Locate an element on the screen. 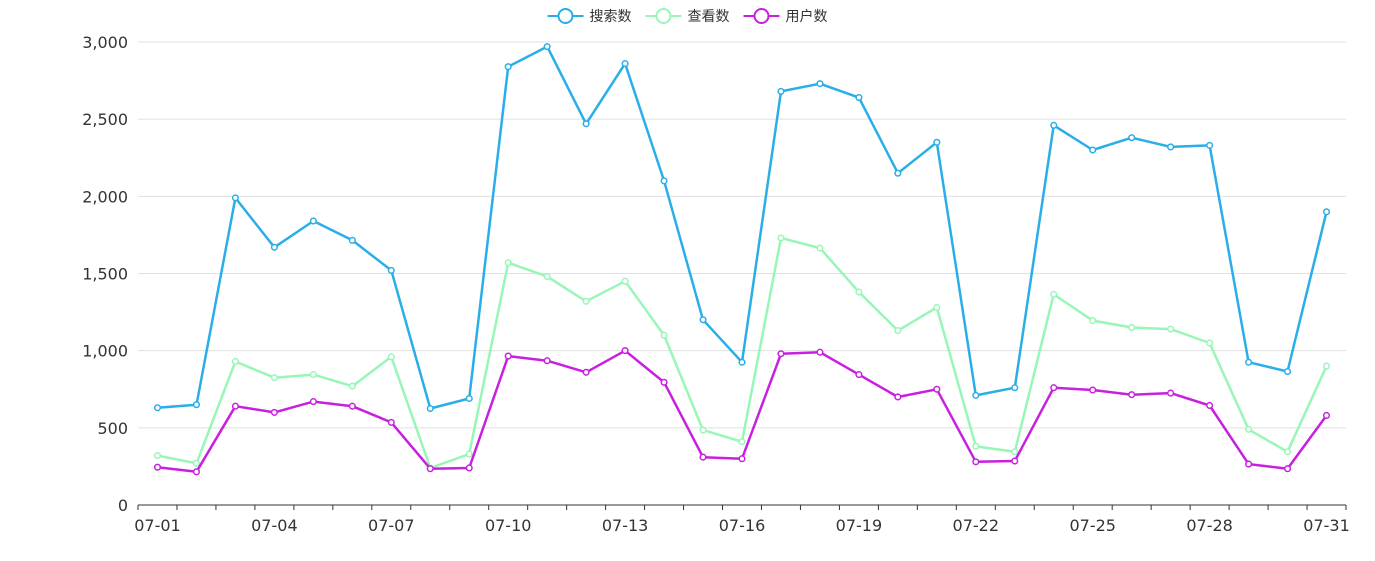 This screenshot has height=561, width=1375. y-tick-label: 3,000 is located at coordinates (105, 42).